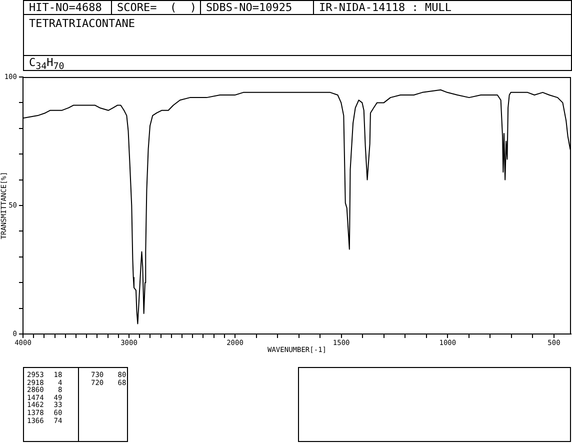  What do you see at coordinates (442, 8) in the screenshot?
I see `text: IR-NIDA-14118 : MULL` at bounding box center [442, 8].